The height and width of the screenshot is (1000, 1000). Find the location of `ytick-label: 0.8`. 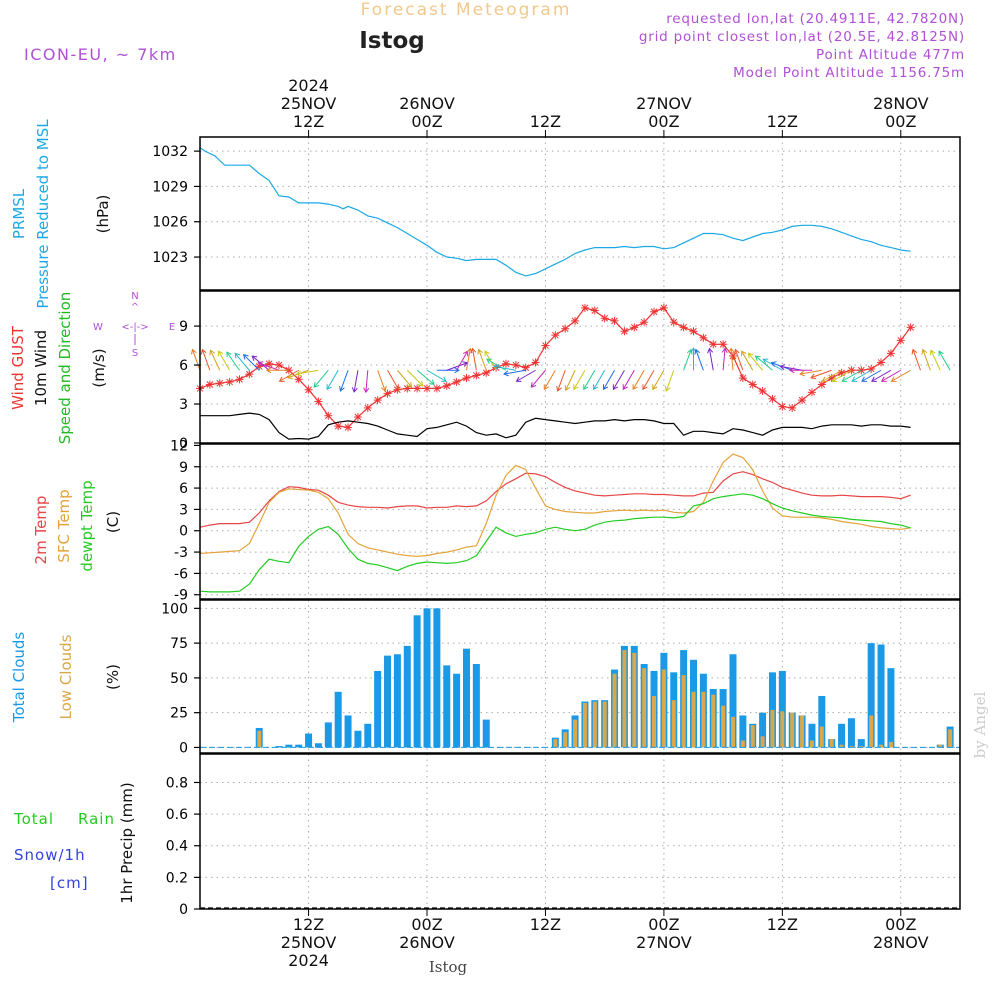

ytick-label: 0.8 is located at coordinates (177, 783).